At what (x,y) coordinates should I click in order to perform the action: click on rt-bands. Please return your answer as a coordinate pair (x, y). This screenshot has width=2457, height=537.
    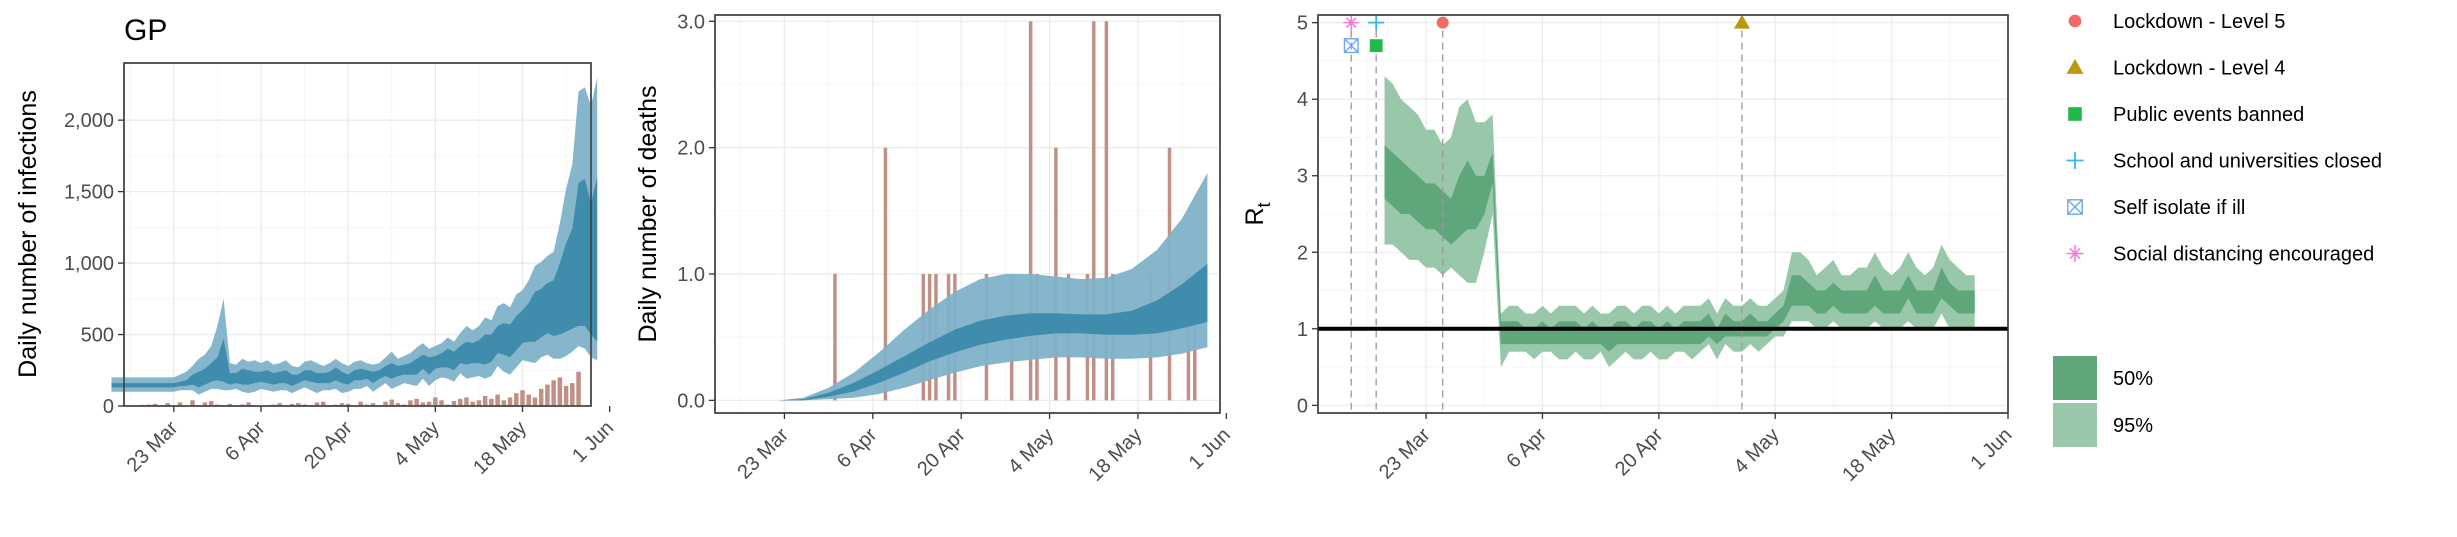
    Looking at the image, I should click on (1679, 222).